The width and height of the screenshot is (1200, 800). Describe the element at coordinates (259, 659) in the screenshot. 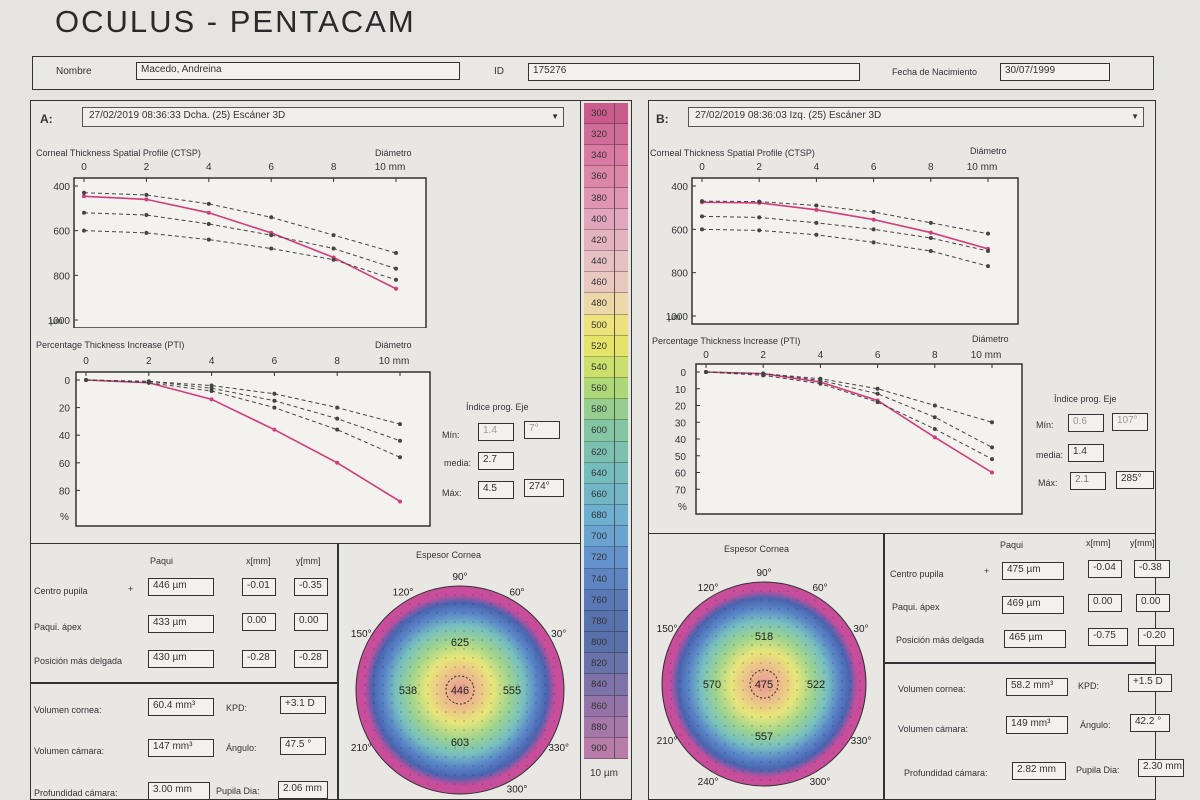

I see `panel-a-delgada-x: -0.28` at that location.